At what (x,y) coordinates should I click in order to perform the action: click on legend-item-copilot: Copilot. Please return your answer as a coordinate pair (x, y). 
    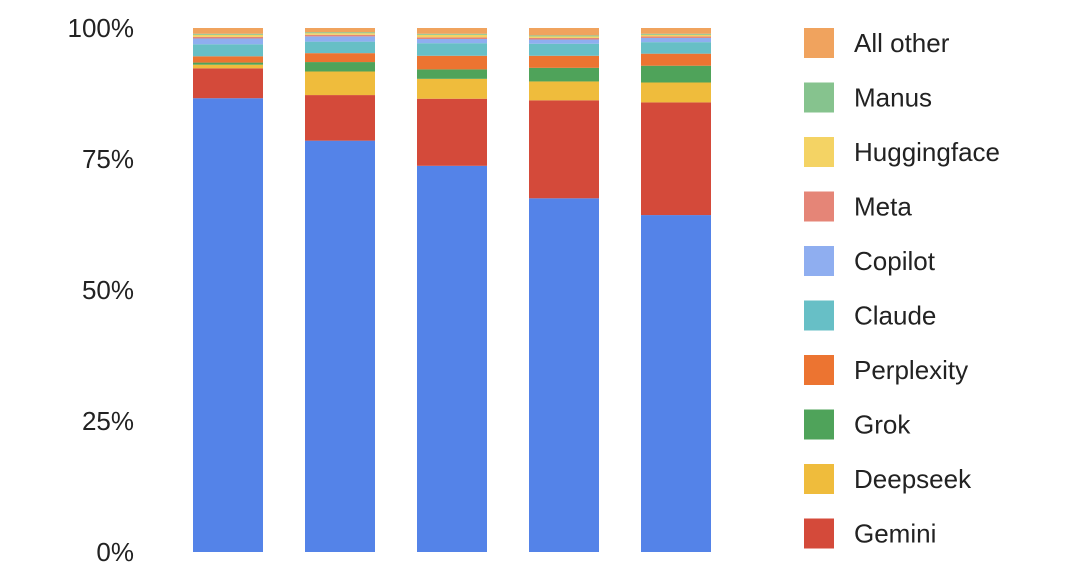
    Looking at the image, I should click on (870, 261).